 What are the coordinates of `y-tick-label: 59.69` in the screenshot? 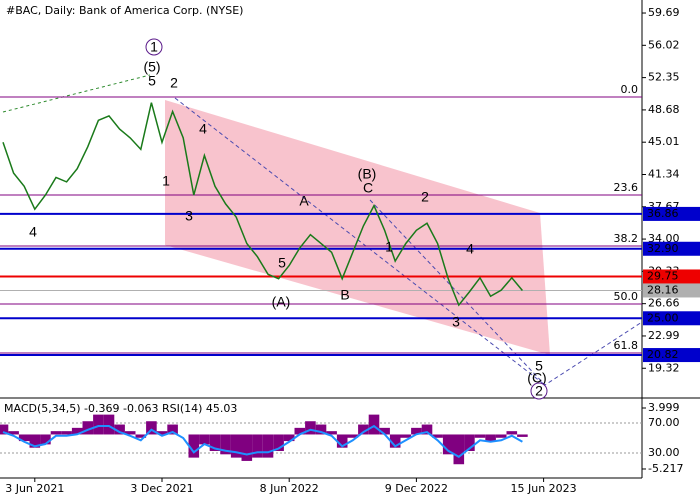 It's located at (664, 12).